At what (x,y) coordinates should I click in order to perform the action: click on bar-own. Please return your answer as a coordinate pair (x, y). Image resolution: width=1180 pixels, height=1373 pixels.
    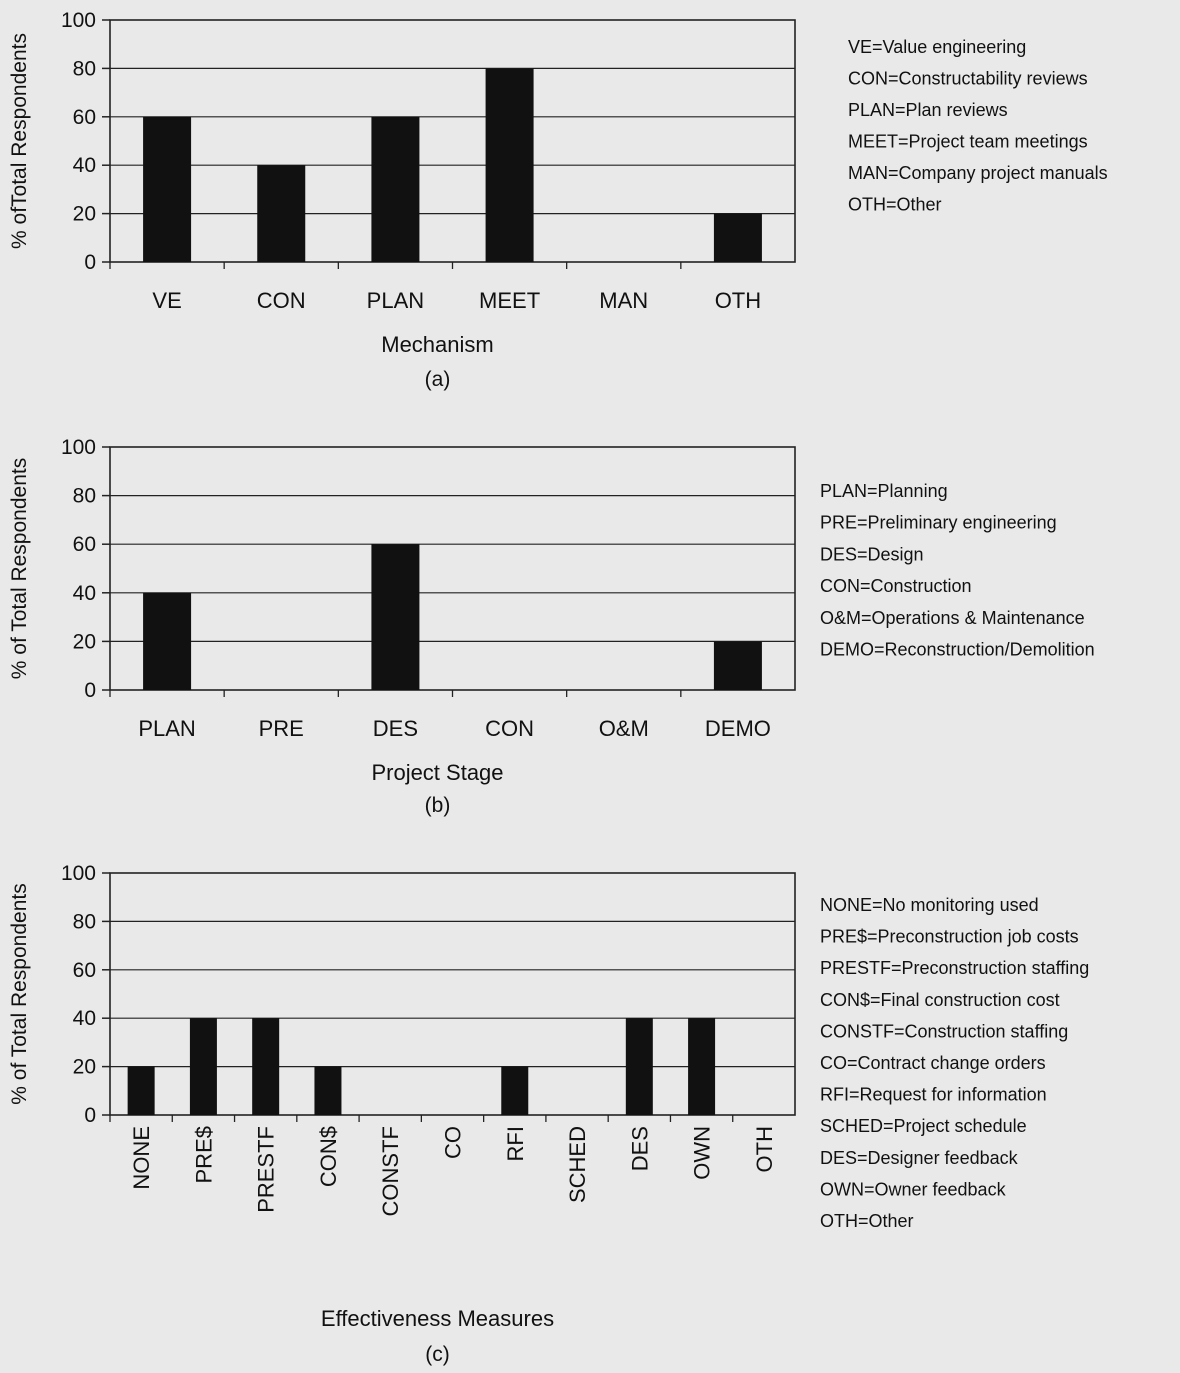
    Looking at the image, I should click on (702, 1066).